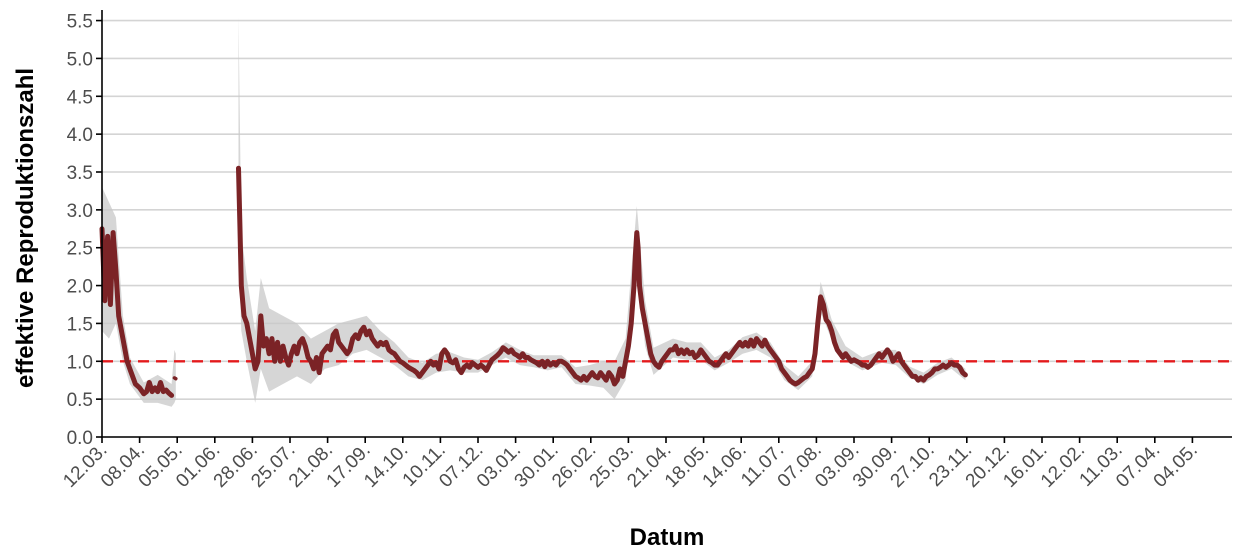 This screenshot has height=552, width=1235. What do you see at coordinates (80, 59) in the screenshot?
I see `y-tick-label: 5.0` at bounding box center [80, 59].